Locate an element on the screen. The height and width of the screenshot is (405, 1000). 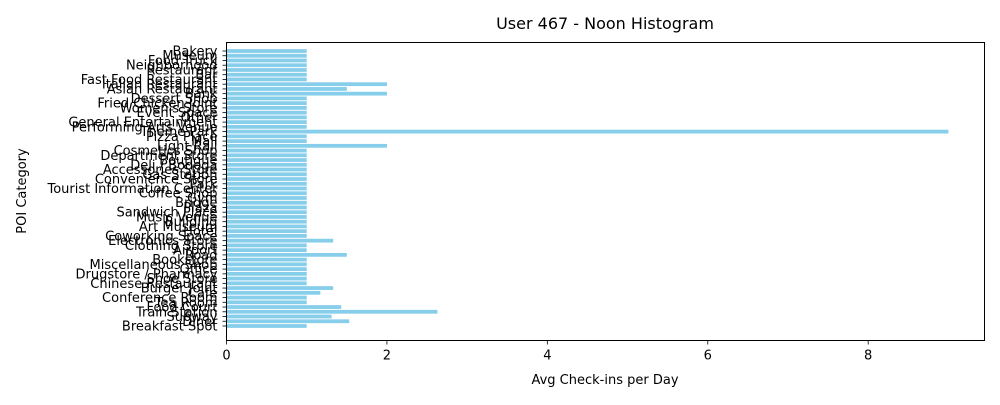
y-tick-label: Breakfast Spot is located at coordinates (170, 327).